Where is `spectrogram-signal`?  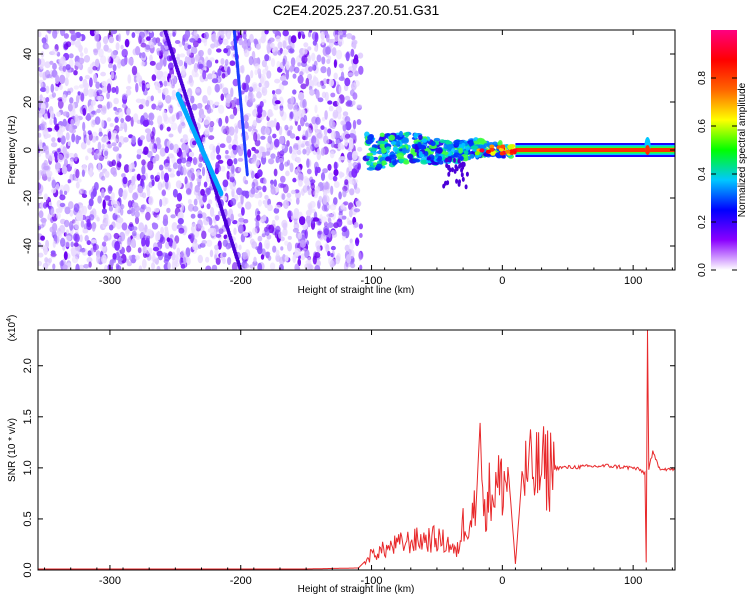 spectrogram-signal is located at coordinates (518, 160).